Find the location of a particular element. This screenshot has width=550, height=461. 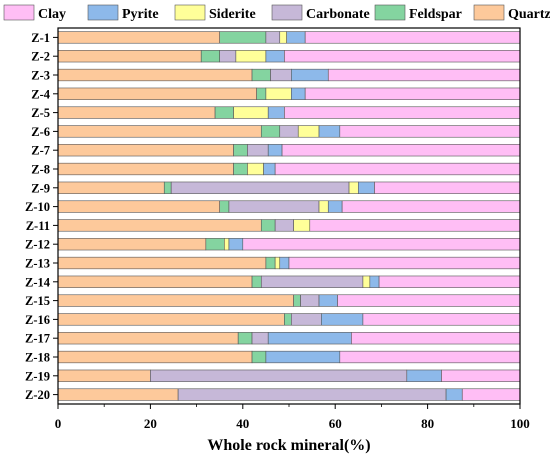

x-axis: 0 20 40 60 80 100 is located at coordinates (292, 417).